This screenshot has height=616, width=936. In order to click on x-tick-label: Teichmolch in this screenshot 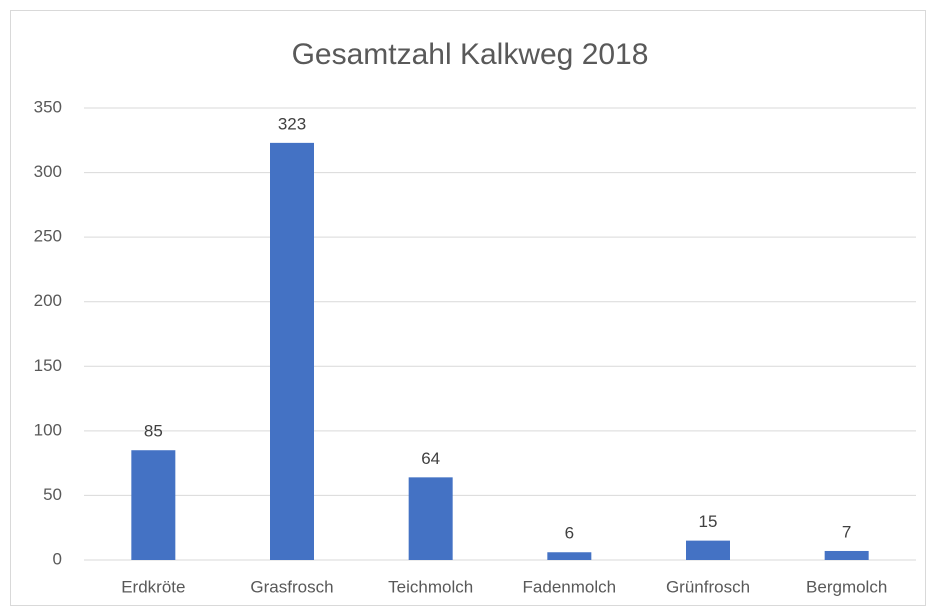, I will do `click(430, 586)`.